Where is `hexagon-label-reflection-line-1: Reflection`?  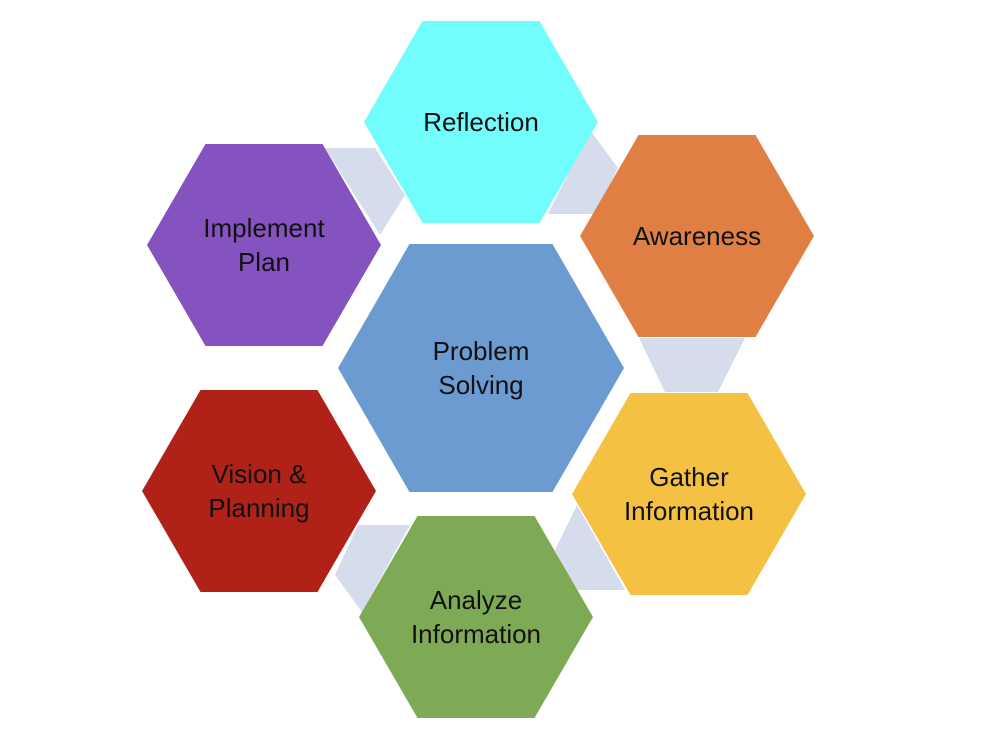 hexagon-label-reflection-line-1: Reflection is located at coordinates (481, 122).